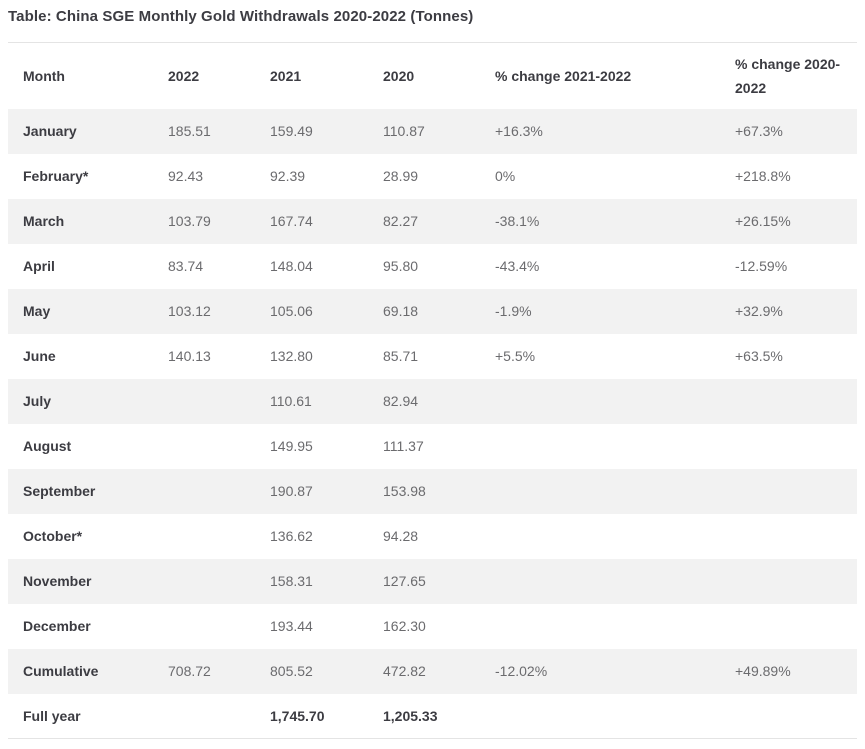 Image resolution: width=865 pixels, height=749 pixels. I want to click on table-row: November 158.31 127.65, so click(432, 581).